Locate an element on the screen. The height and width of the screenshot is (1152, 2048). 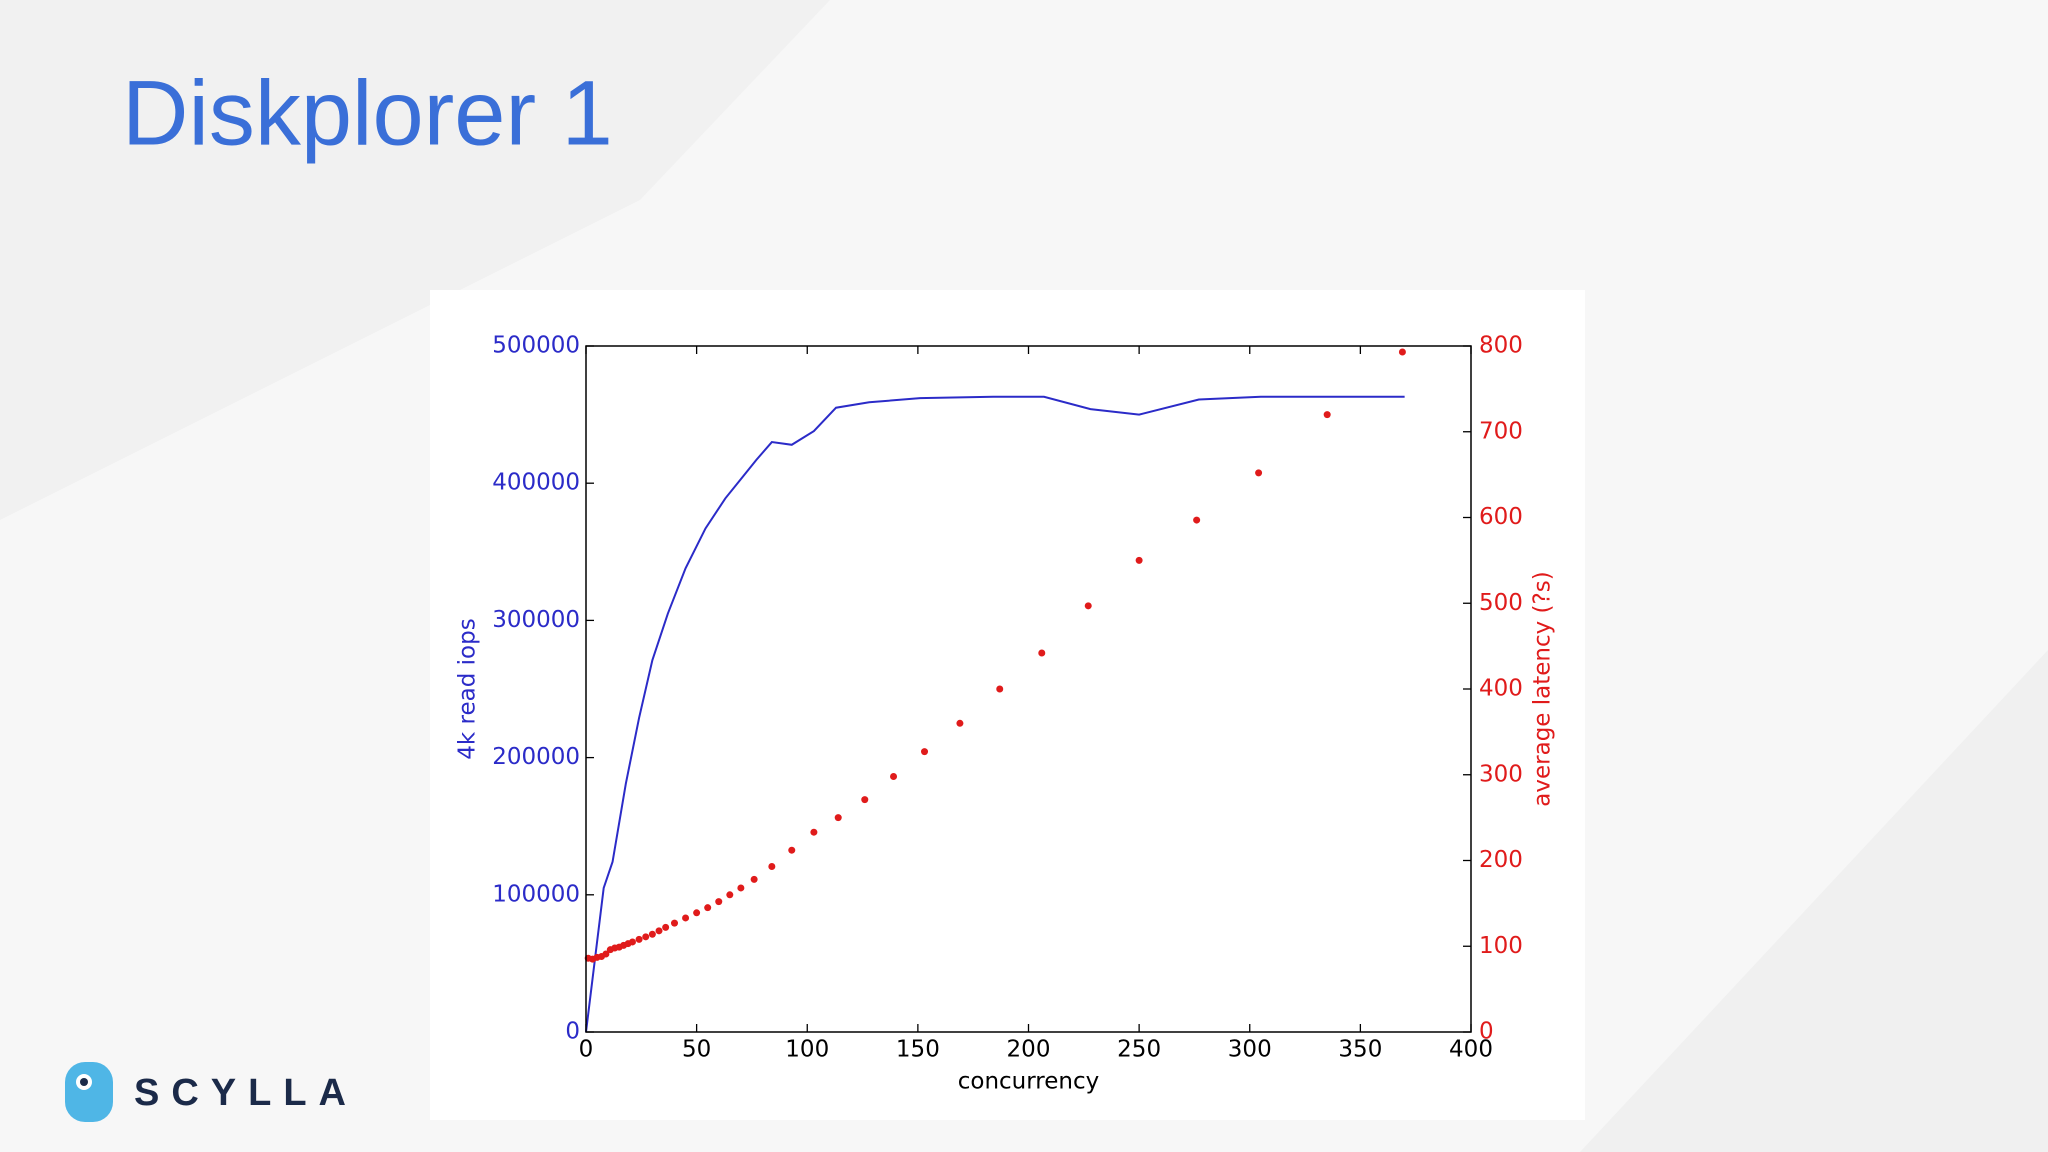
x-tick-label: 250 is located at coordinates (1139, 1050).